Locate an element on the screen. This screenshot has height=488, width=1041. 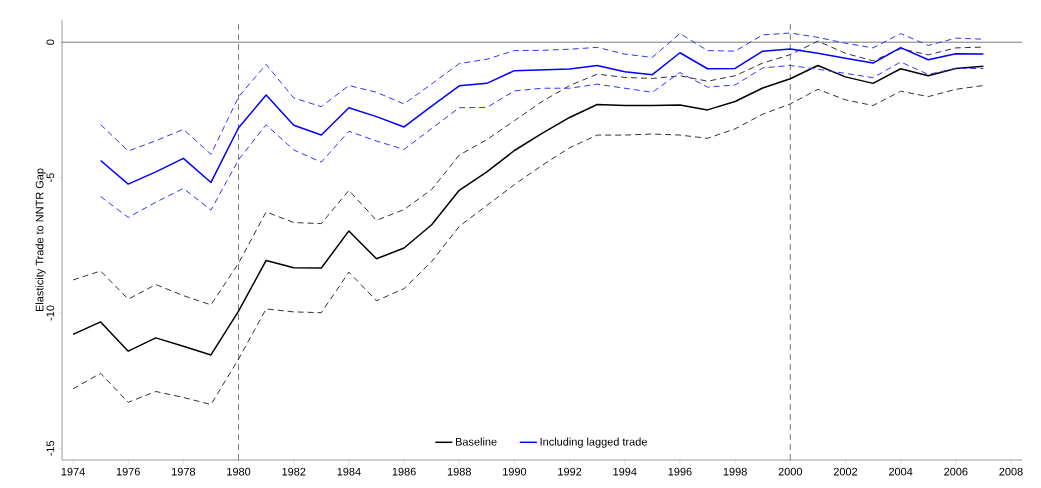
y-tick-label: -10 is located at coordinates (50, 313).